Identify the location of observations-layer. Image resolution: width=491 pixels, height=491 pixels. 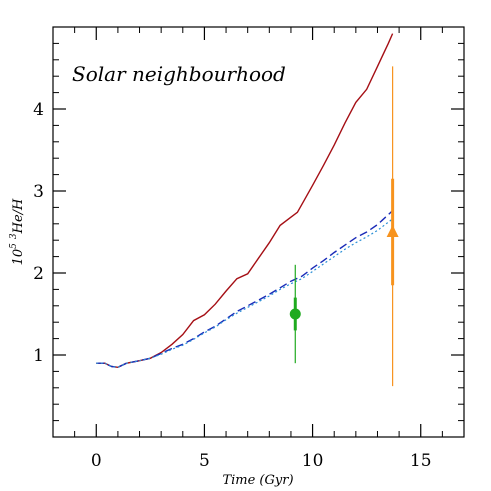
(344, 226).